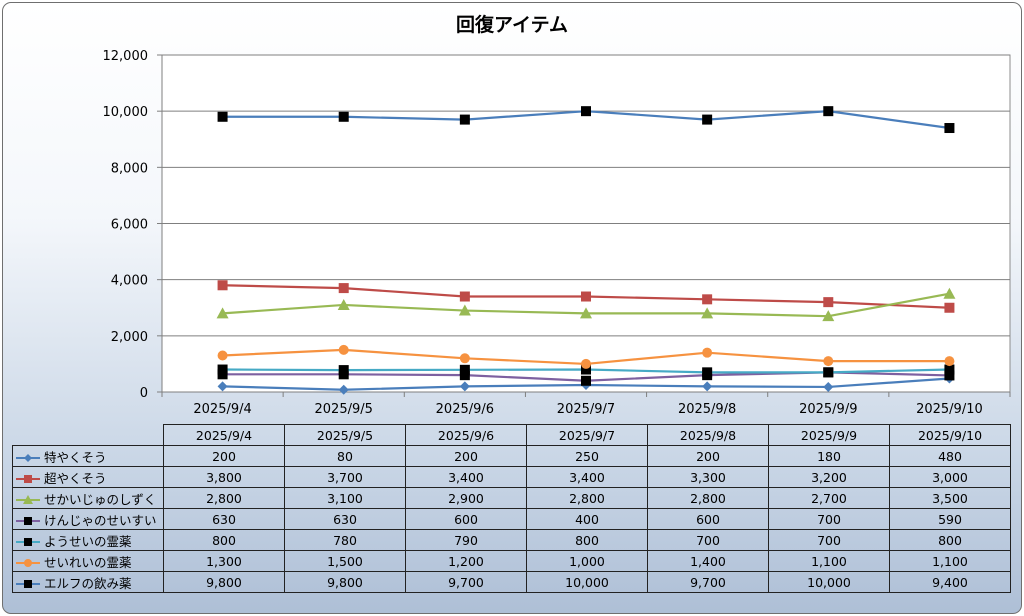  What do you see at coordinates (129, 281) in the screenshot?
I see `y-tick-label: 4,000` at bounding box center [129, 281].